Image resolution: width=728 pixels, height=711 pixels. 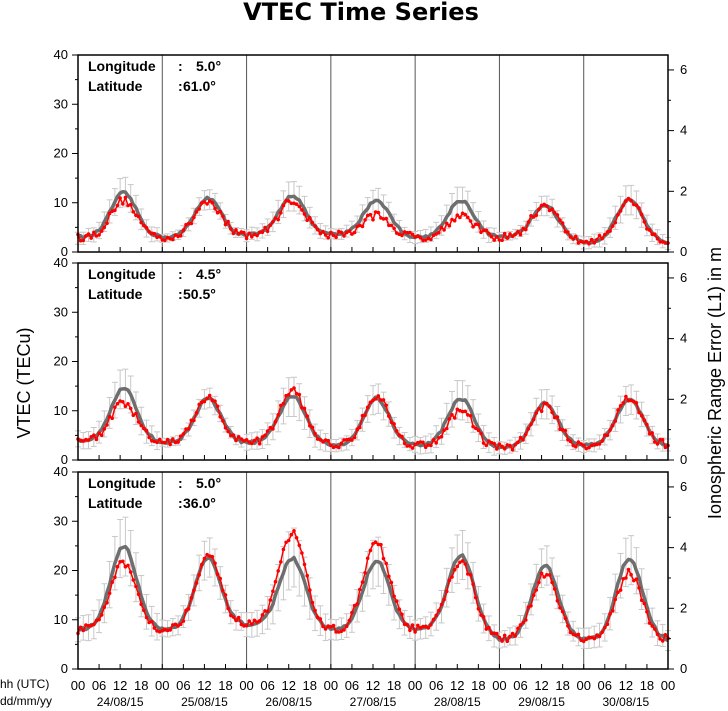 What do you see at coordinates (141, 685) in the screenshot?
I see `x-tick-label: 18` at bounding box center [141, 685].